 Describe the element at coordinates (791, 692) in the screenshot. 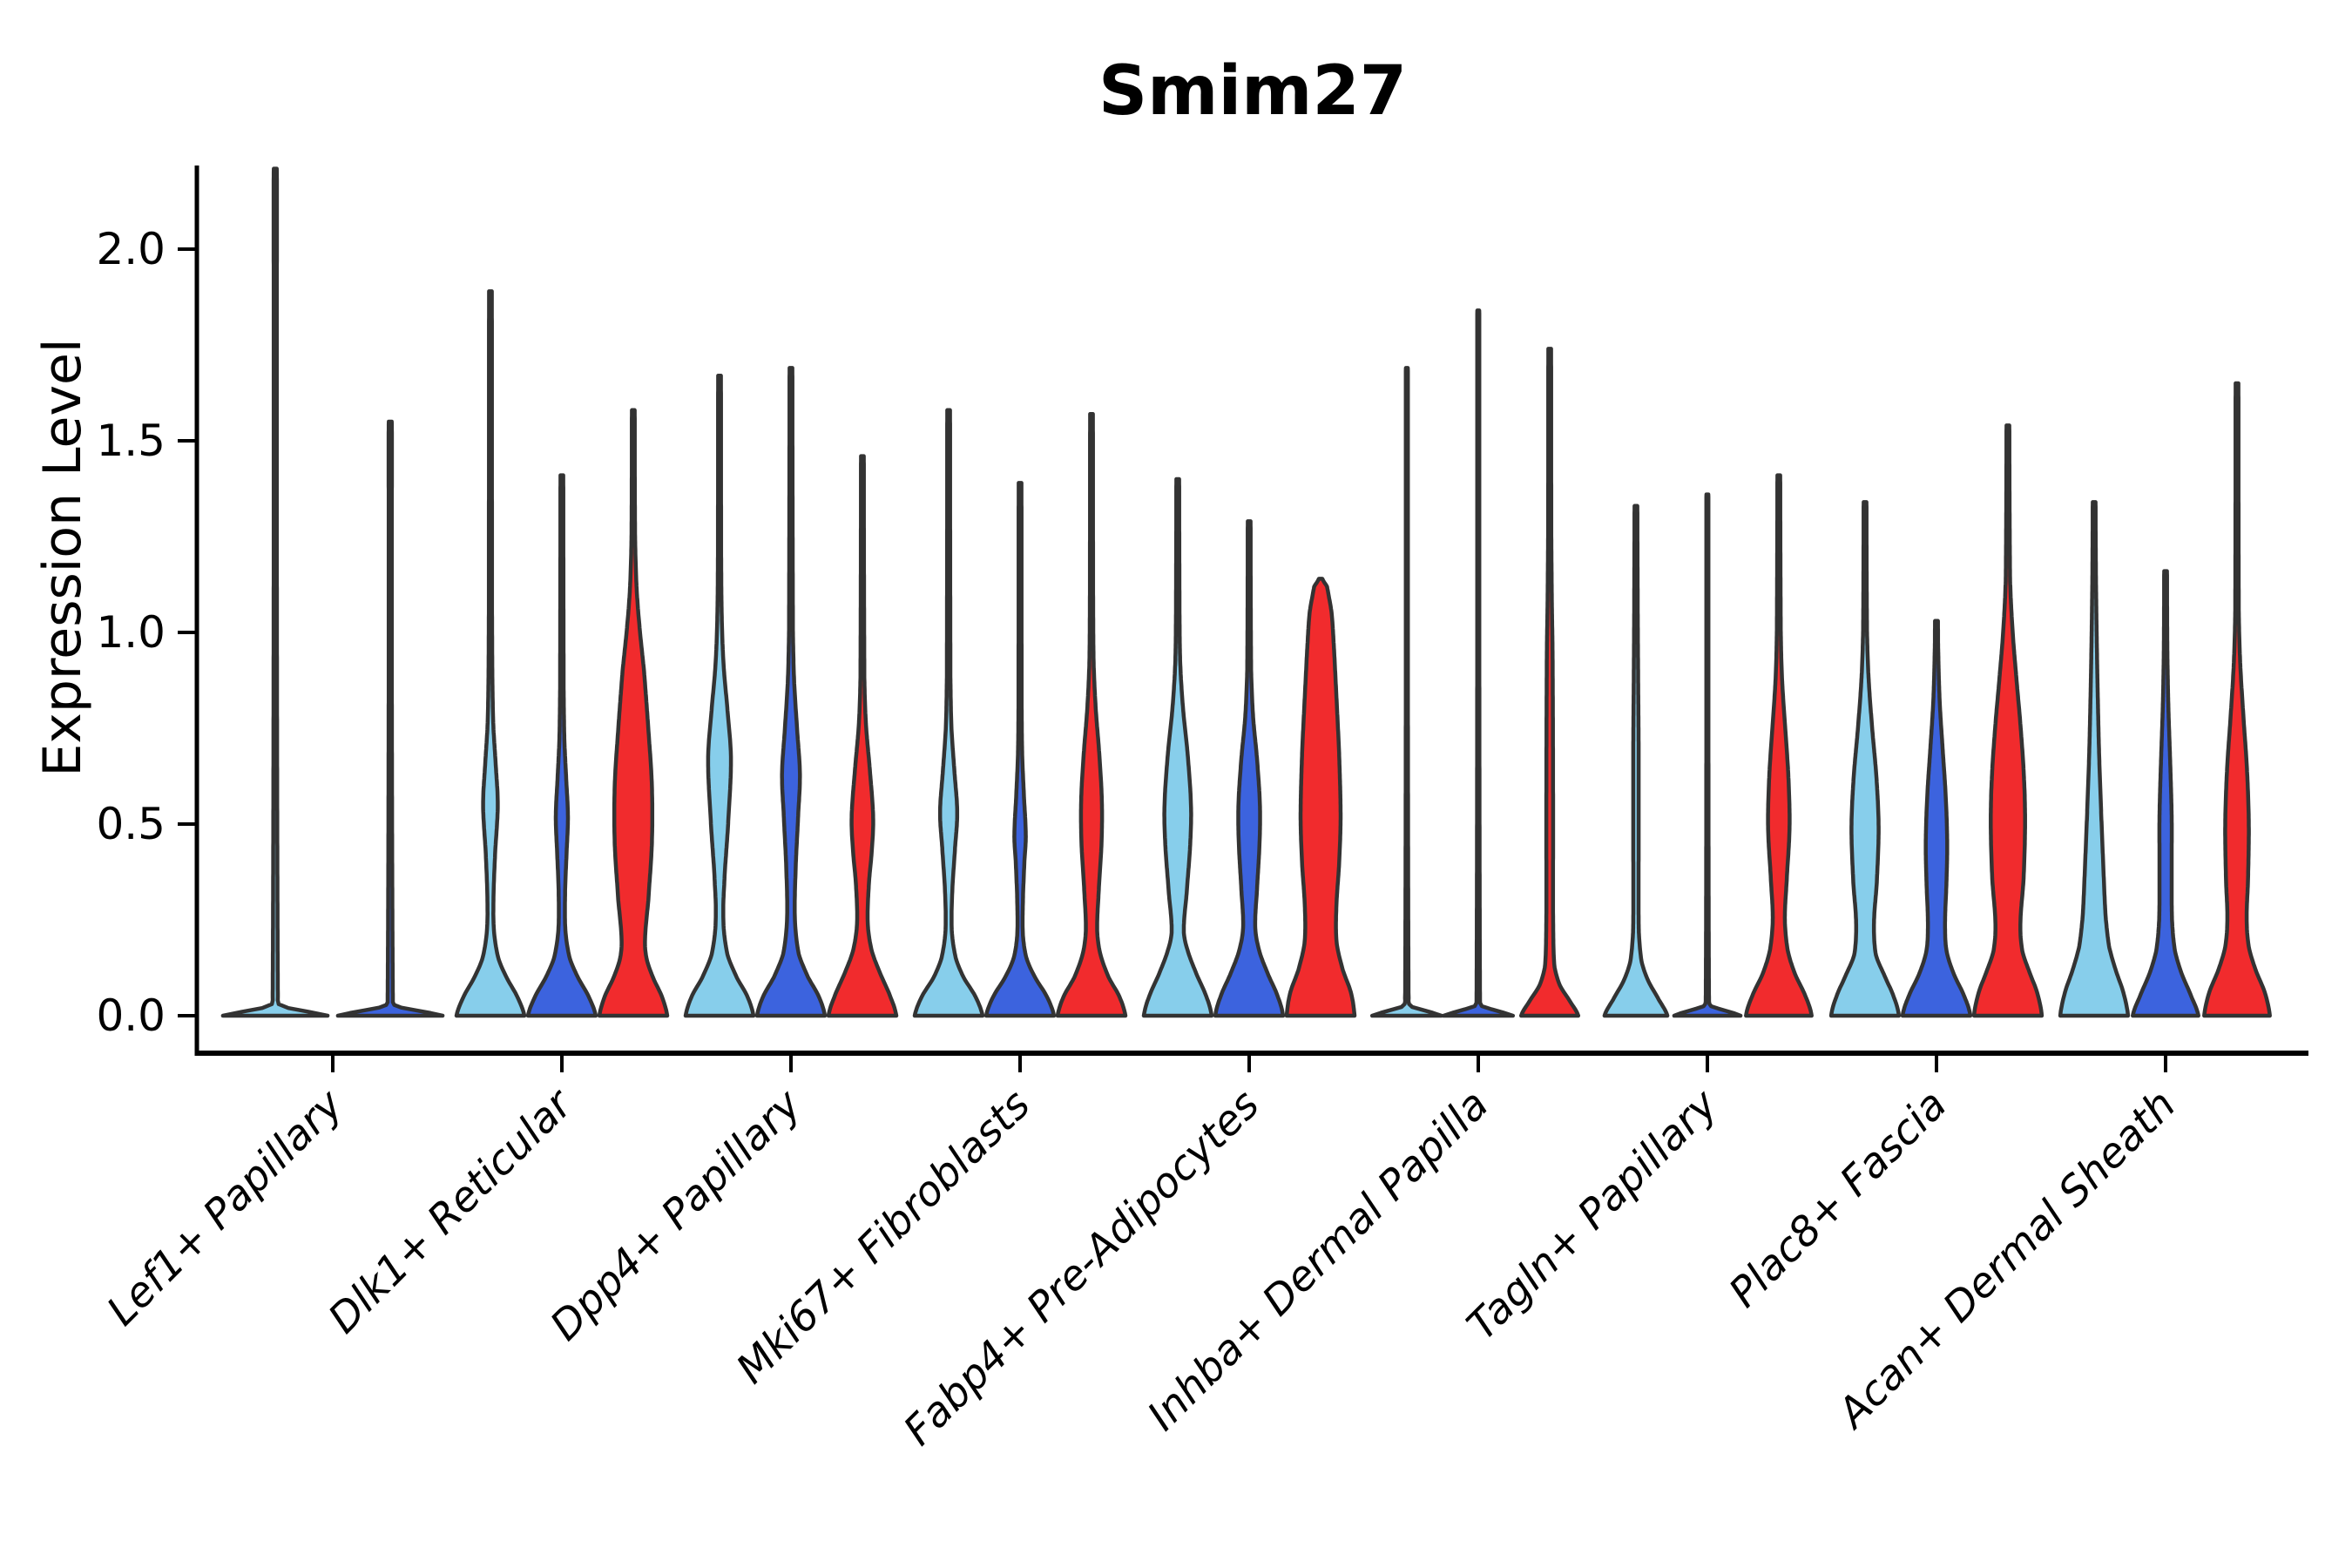

I see `violin-royal-dpp4-papillary` at that location.